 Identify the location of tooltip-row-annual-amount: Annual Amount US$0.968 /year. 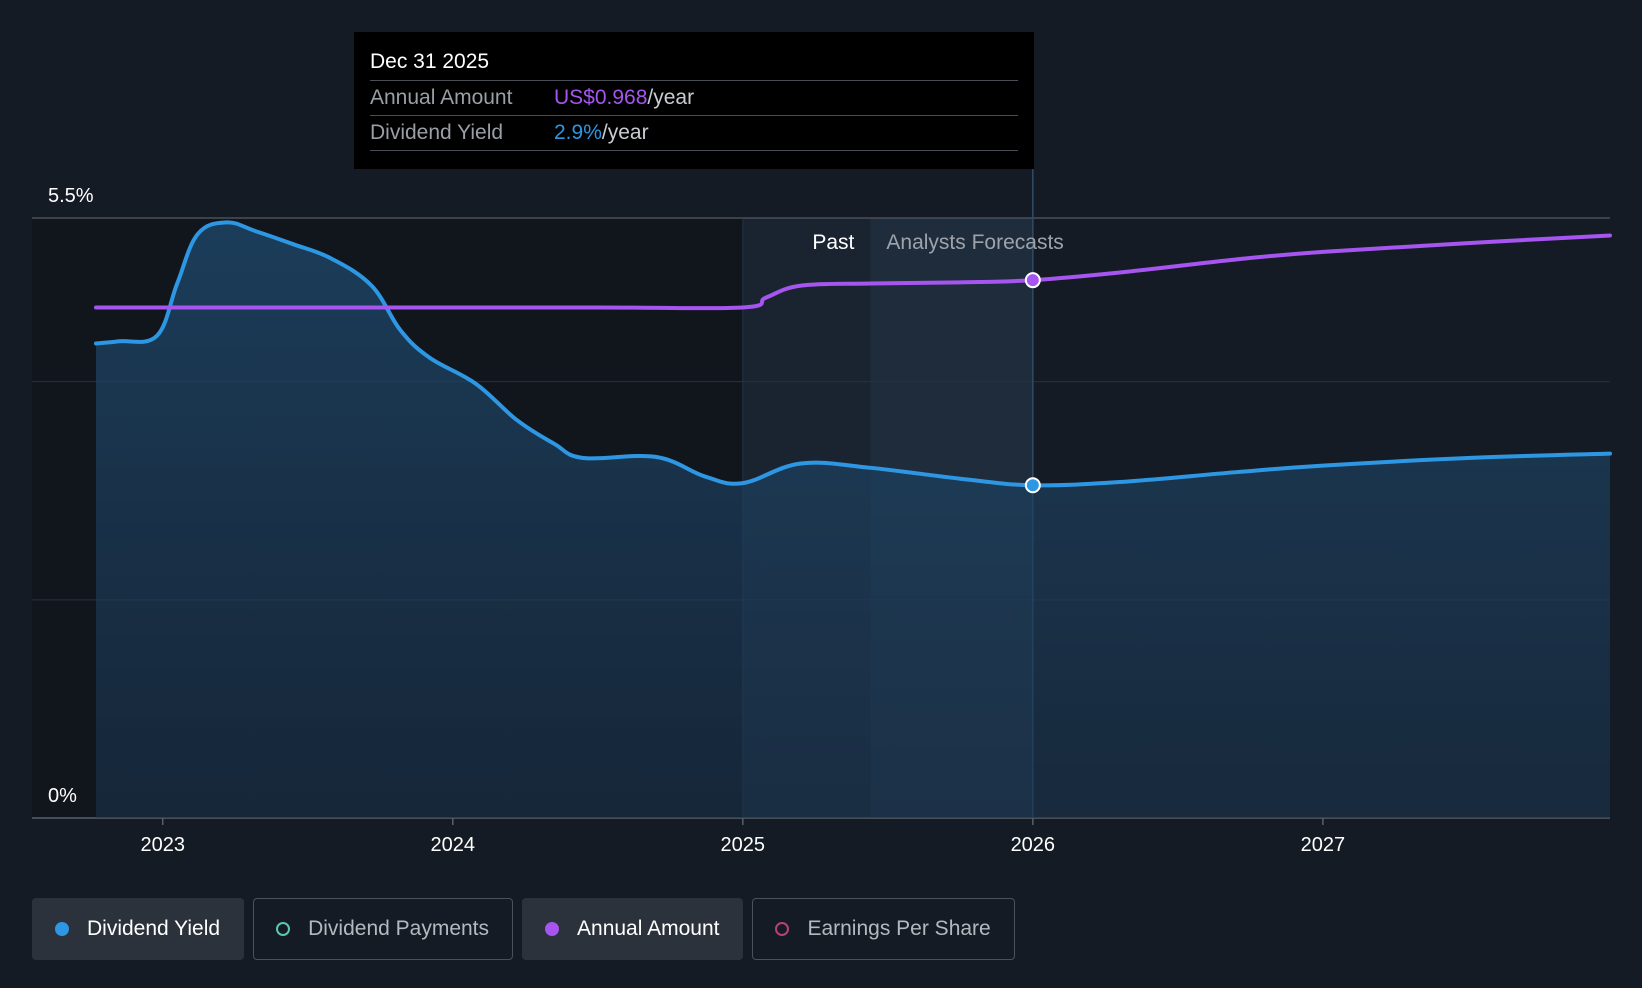
(694, 98).